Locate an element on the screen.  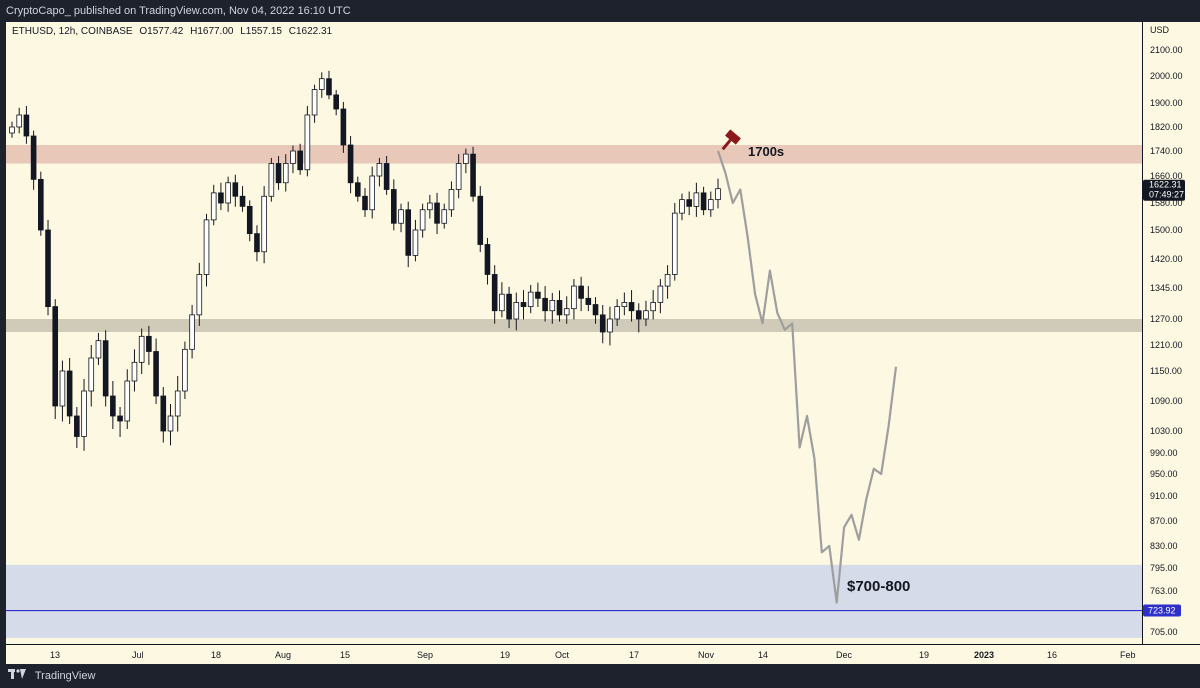
x-tick-label: Jul is located at coordinates (138, 655).